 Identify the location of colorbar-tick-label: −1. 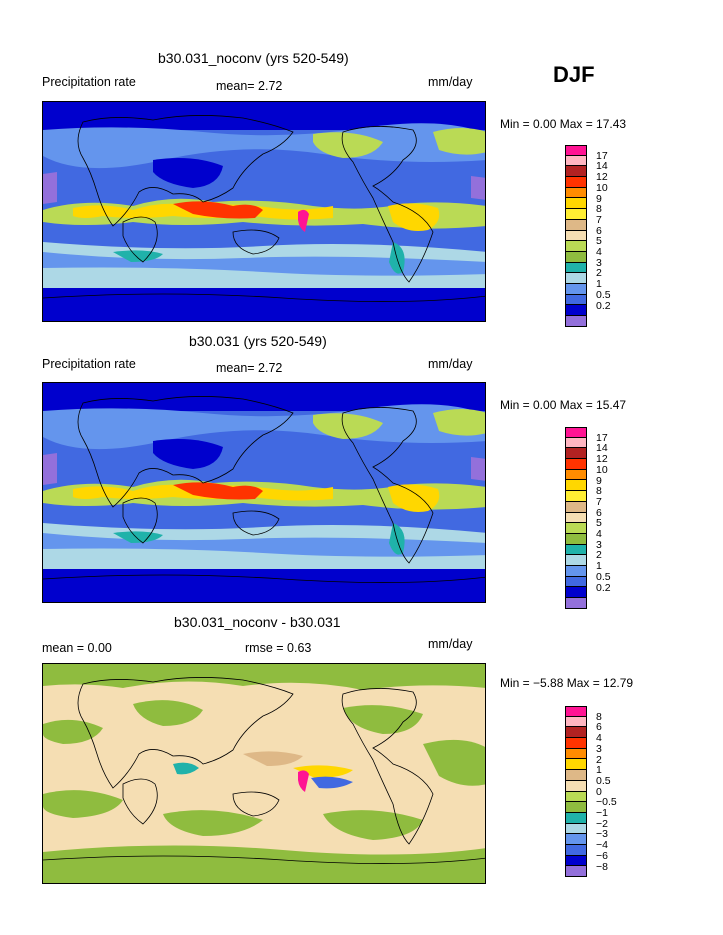
(602, 813).